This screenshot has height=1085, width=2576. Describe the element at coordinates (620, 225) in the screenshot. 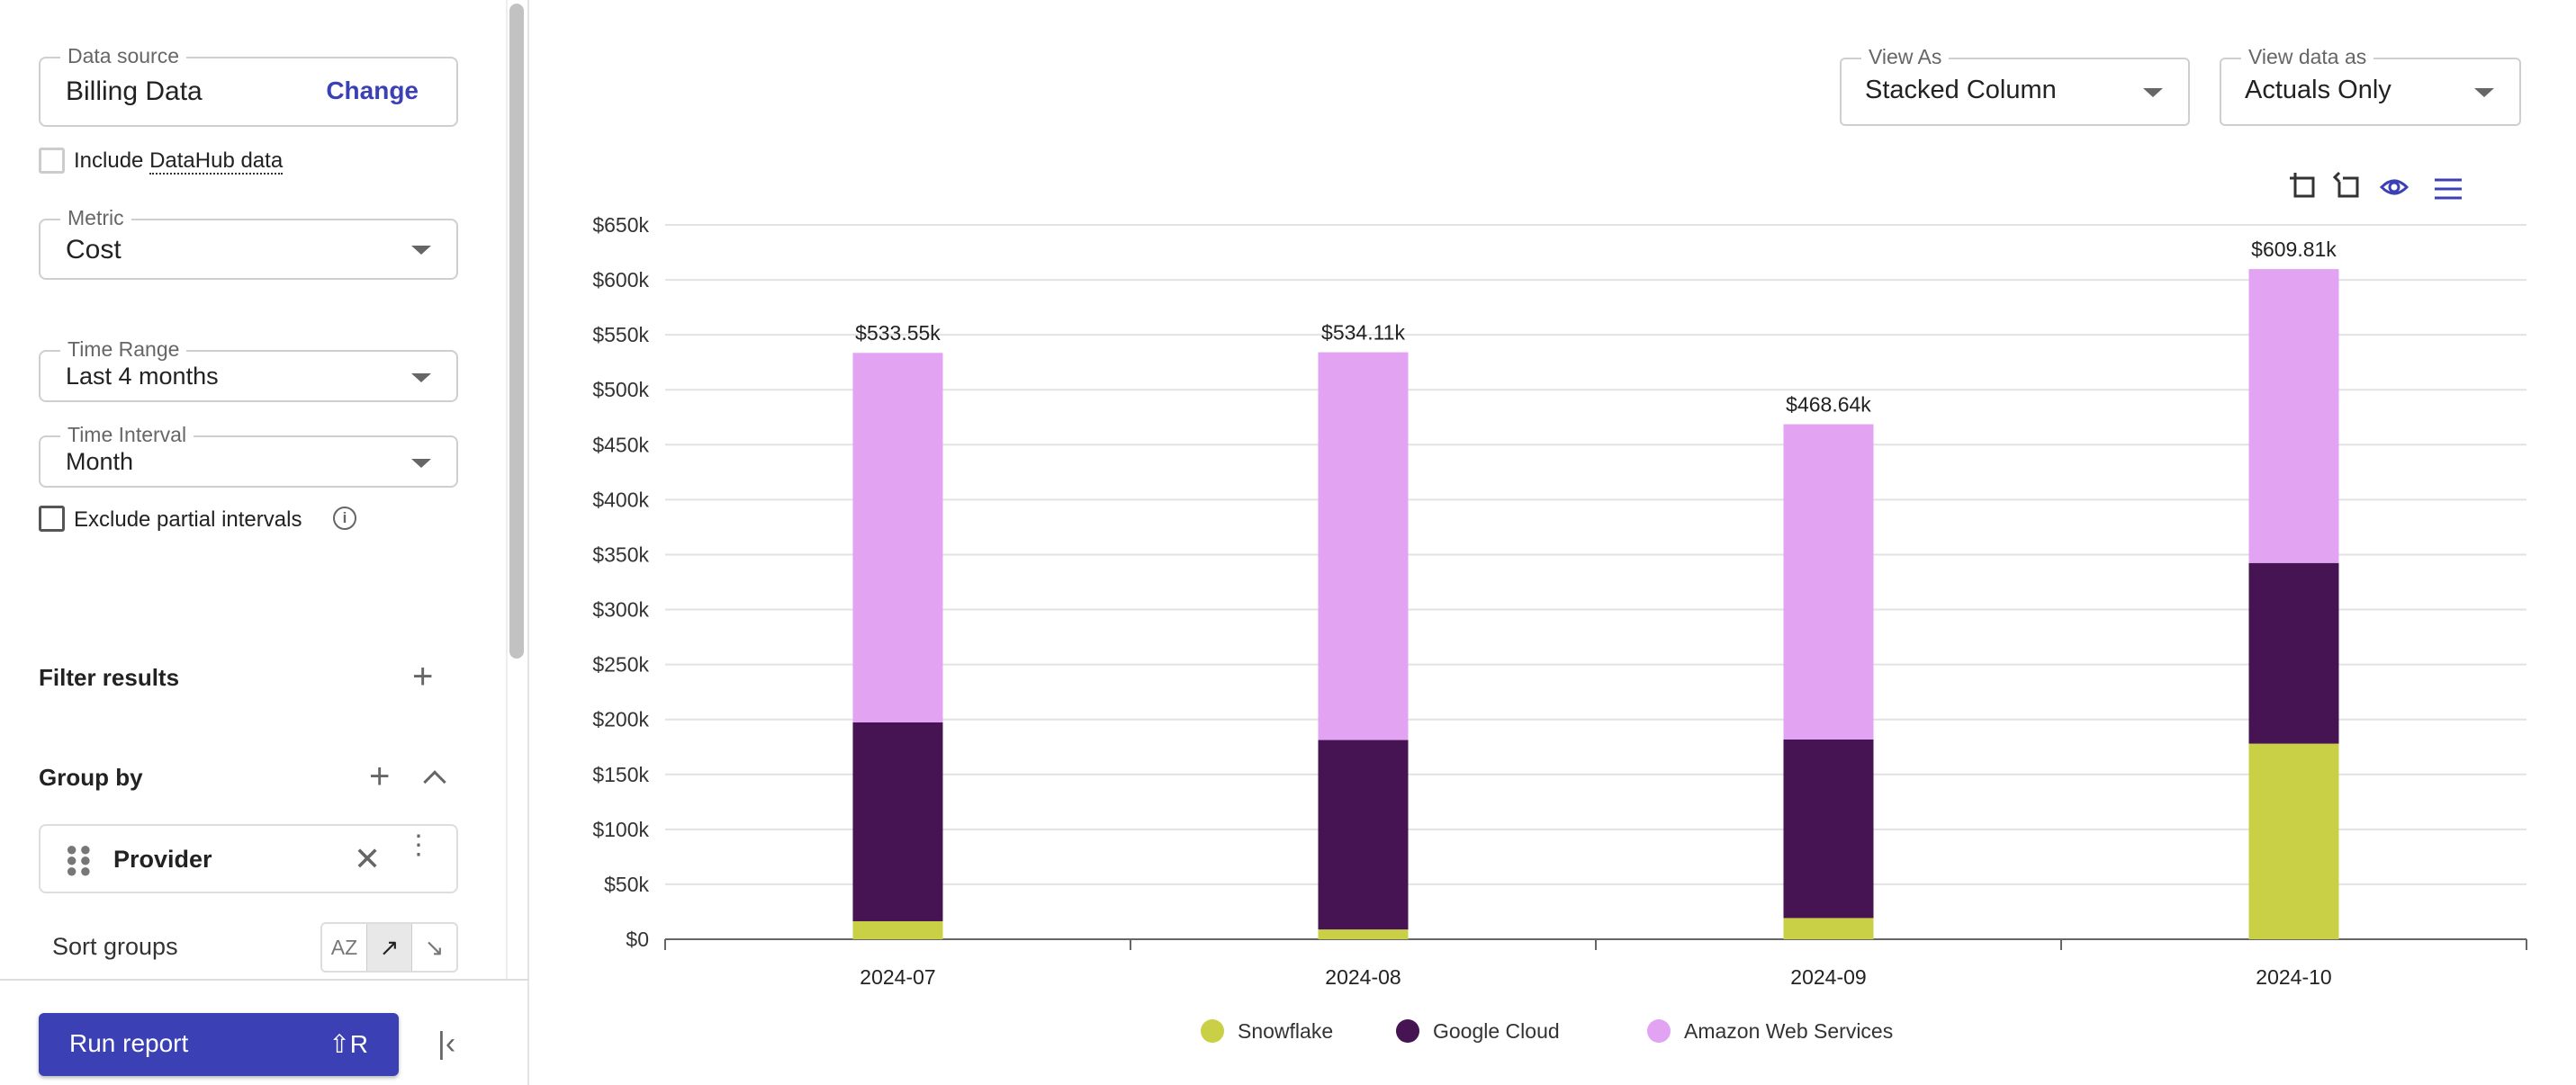

I see `y-tick-label: $650k` at that location.